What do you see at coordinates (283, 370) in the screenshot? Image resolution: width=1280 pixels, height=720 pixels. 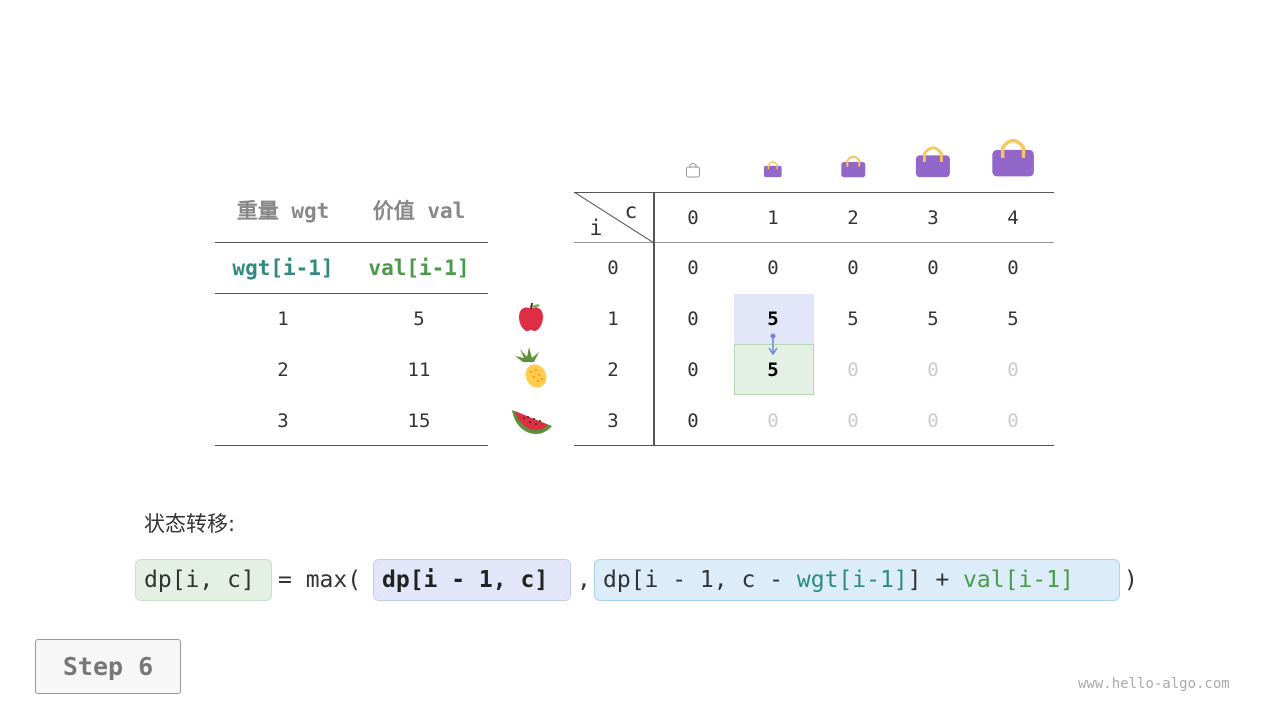 I see `item-wgt: 2` at bounding box center [283, 370].